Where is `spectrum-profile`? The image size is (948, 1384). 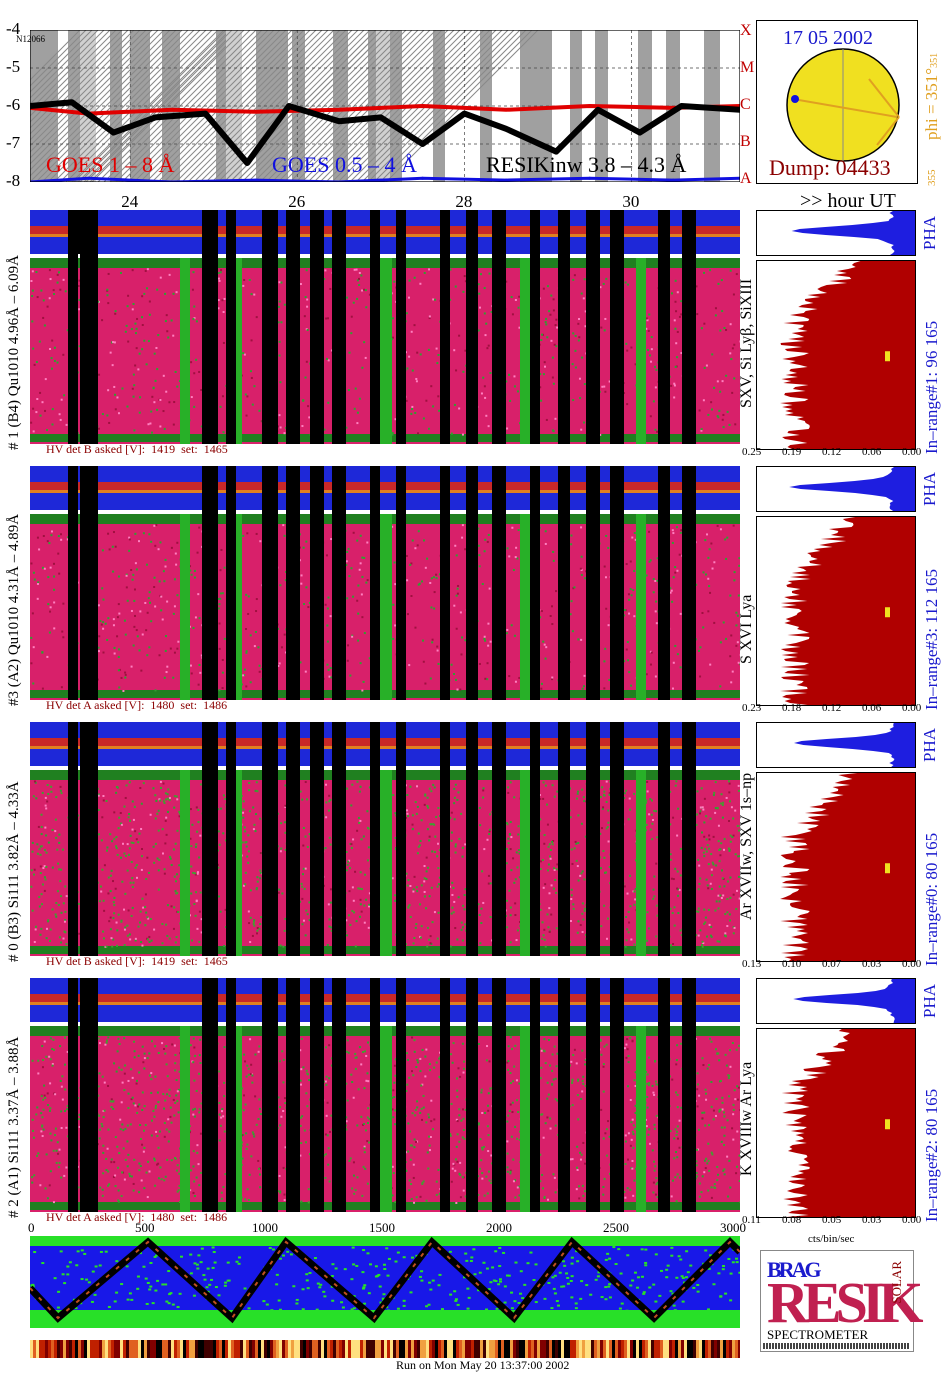 spectrum-profile is located at coordinates (836, 355).